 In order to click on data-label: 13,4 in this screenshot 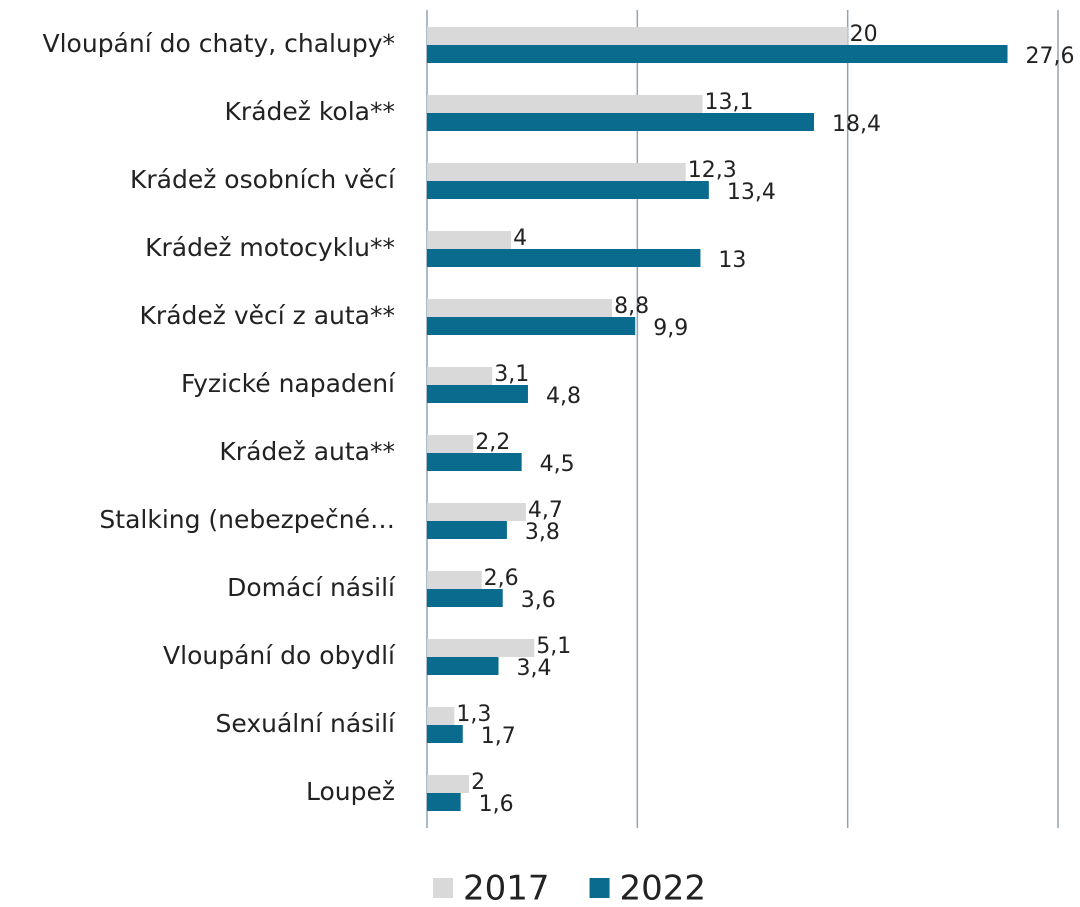, I will do `click(751, 192)`.